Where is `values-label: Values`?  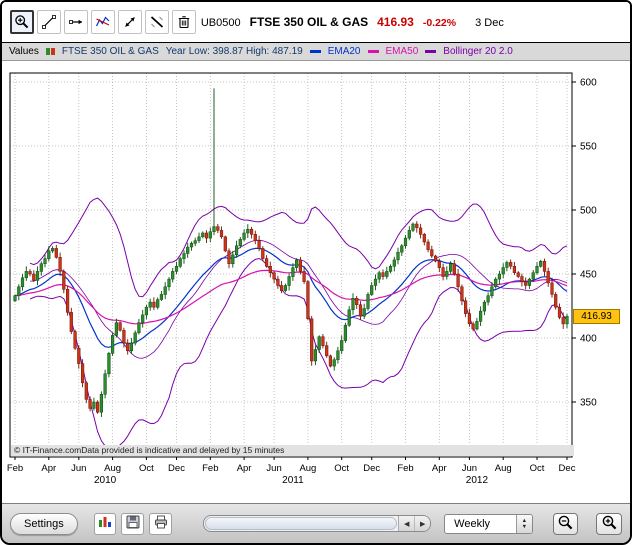
values-label: Values is located at coordinates (24, 51).